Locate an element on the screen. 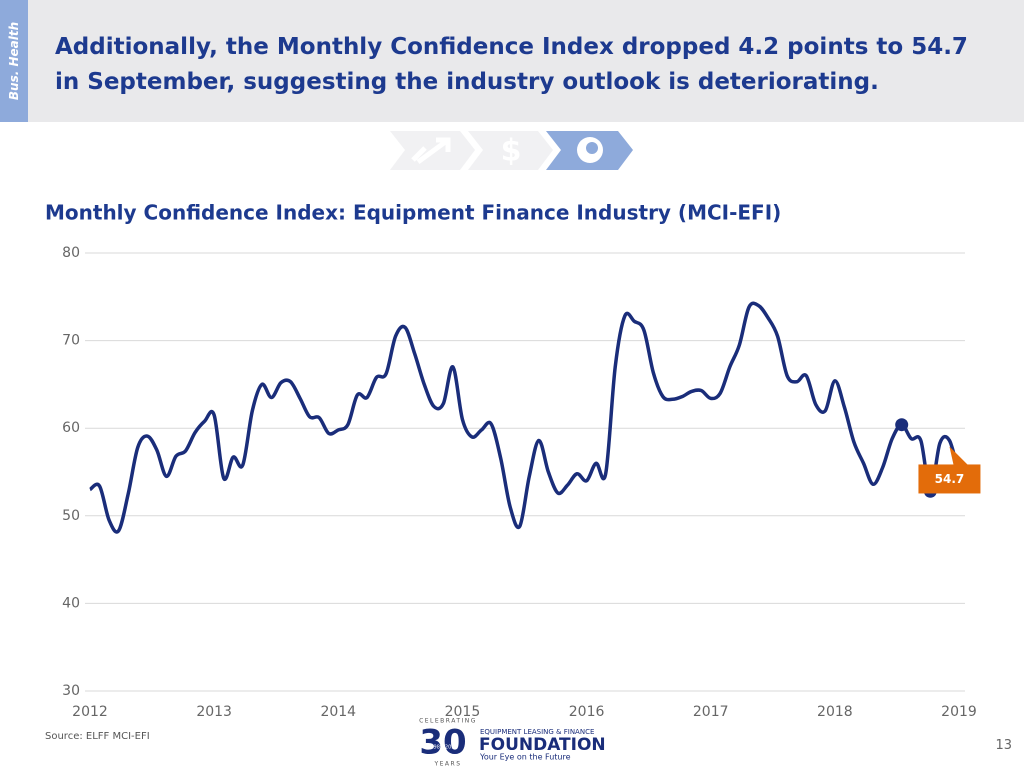  side-tab: Bus. Health is located at coordinates (14, 61).